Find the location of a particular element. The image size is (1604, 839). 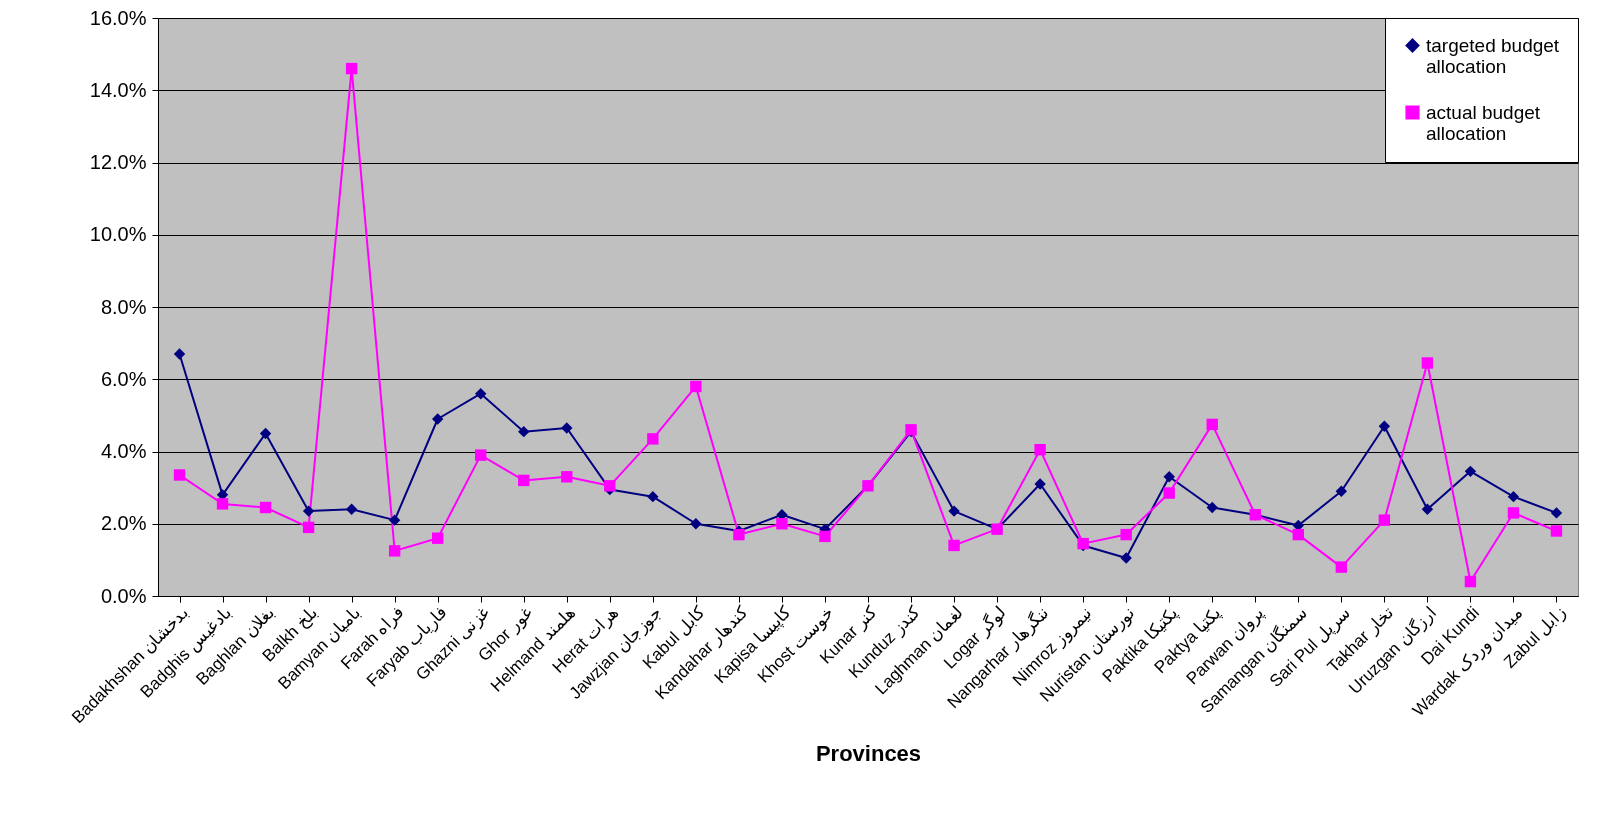

legend-label: actual budget allocation is located at coordinates (1483, 122).